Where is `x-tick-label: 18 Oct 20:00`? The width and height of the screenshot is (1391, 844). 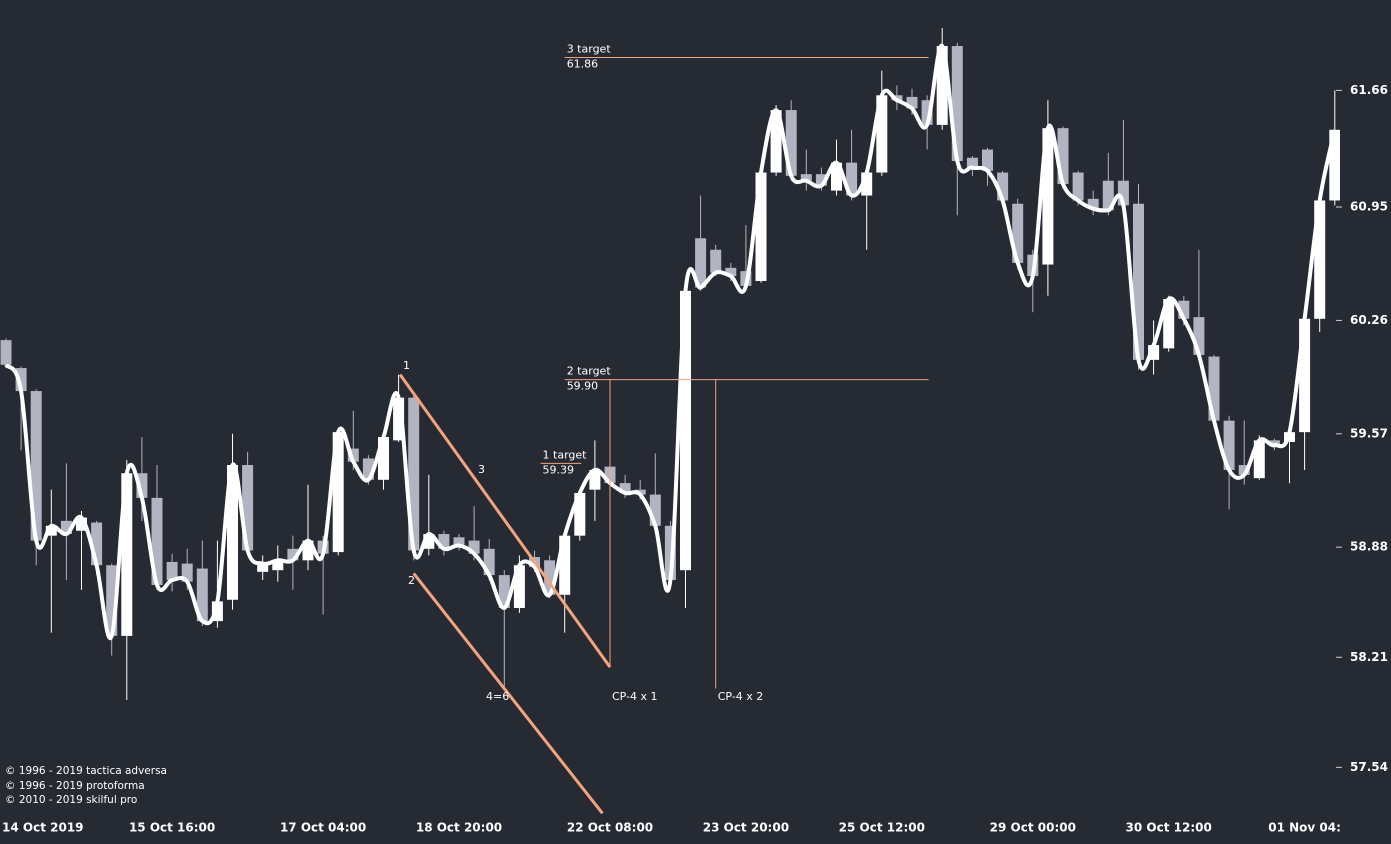
x-tick-label: 18 Oct 20:00 is located at coordinates (459, 828).